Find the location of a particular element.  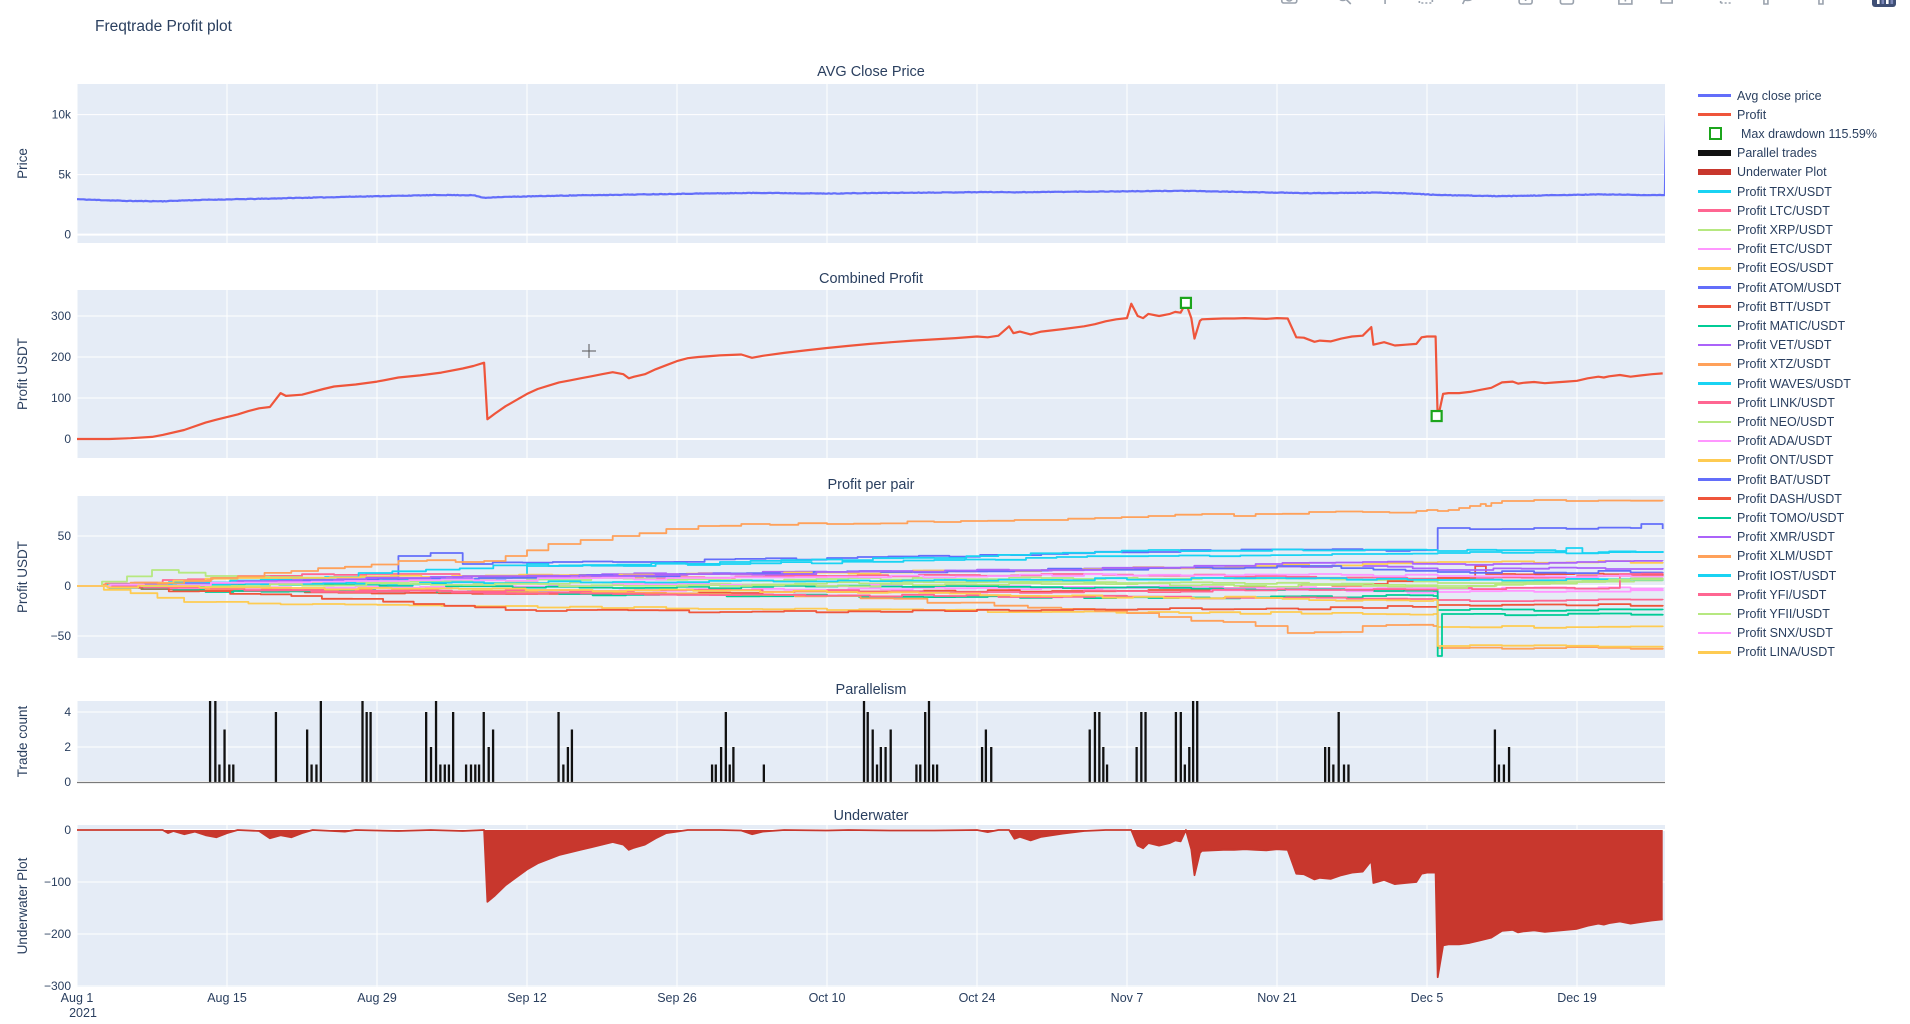

x-tick-label: Oct 10 is located at coordinates (827, 998).